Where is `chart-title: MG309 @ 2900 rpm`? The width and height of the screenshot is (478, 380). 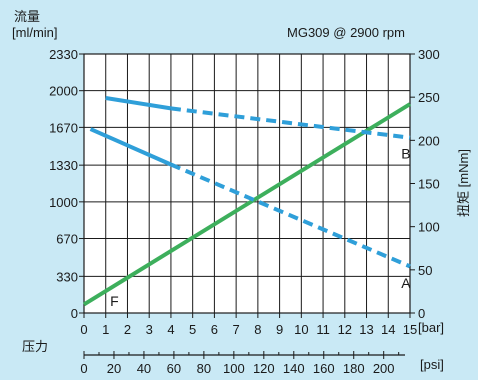
chart-title: MG309 @ 2900 rpm is located at coordinates (346, 32).